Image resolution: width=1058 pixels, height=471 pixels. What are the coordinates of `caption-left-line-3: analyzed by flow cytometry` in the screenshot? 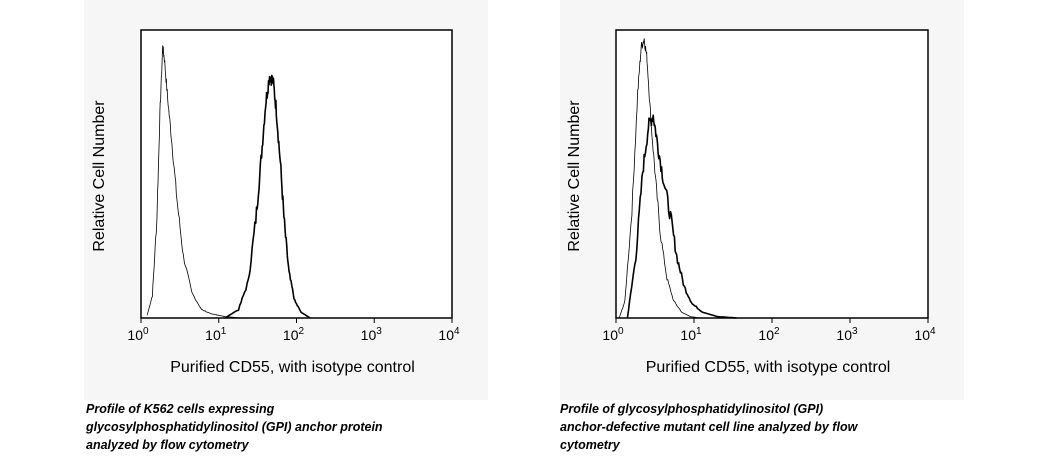 It's located at (167, 445).